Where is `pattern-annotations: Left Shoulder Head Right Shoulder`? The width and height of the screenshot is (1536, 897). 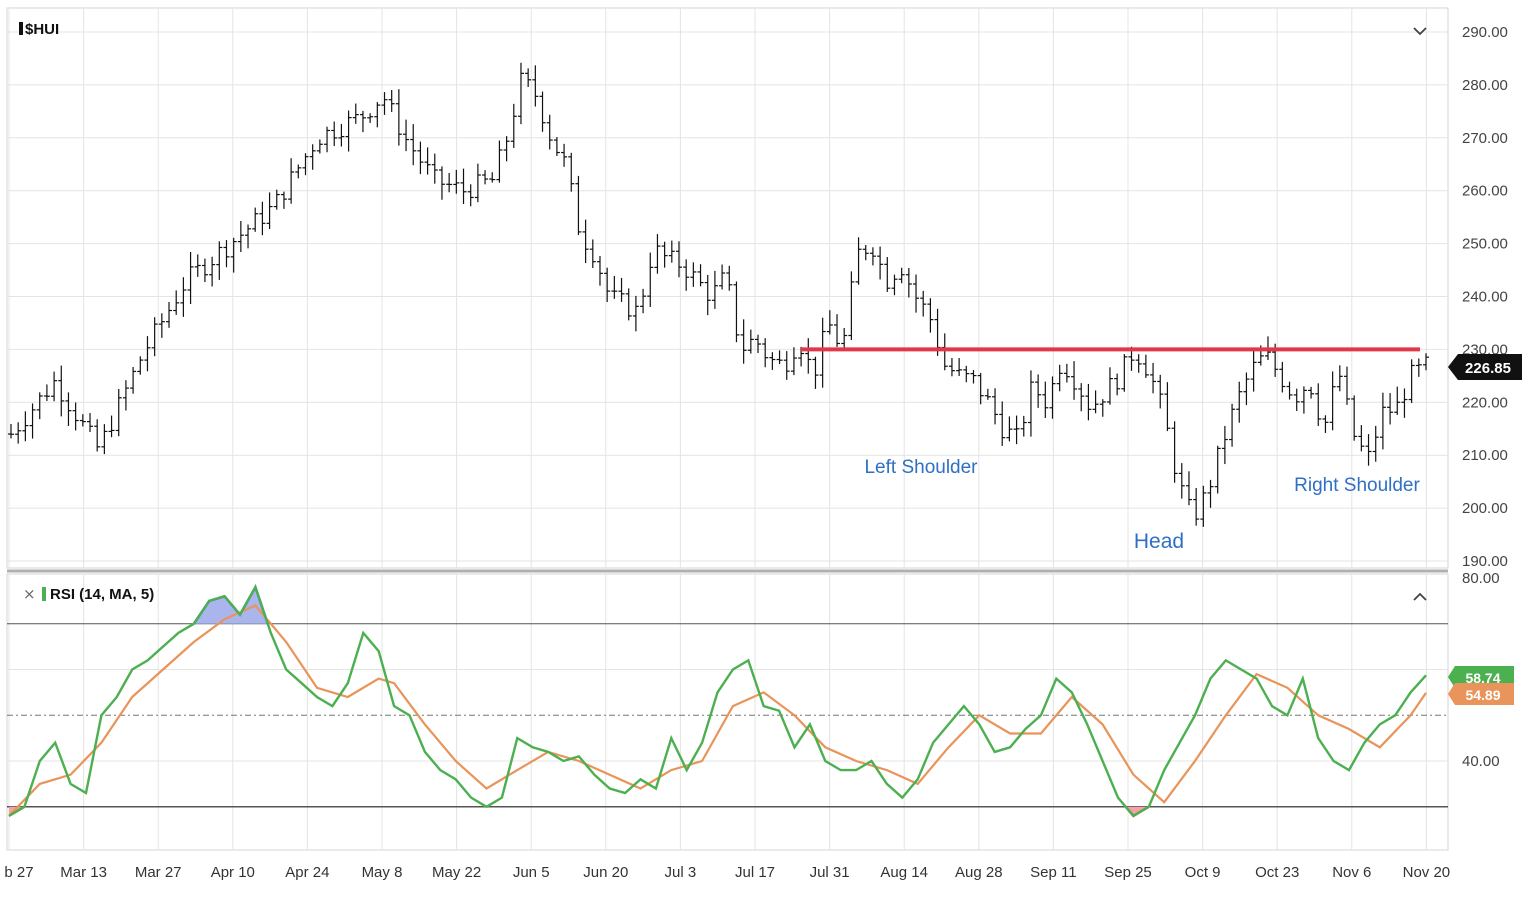 pattern-annotations: Left Shoulder Head Right Shoulder is located at coordinates (1142, 505).